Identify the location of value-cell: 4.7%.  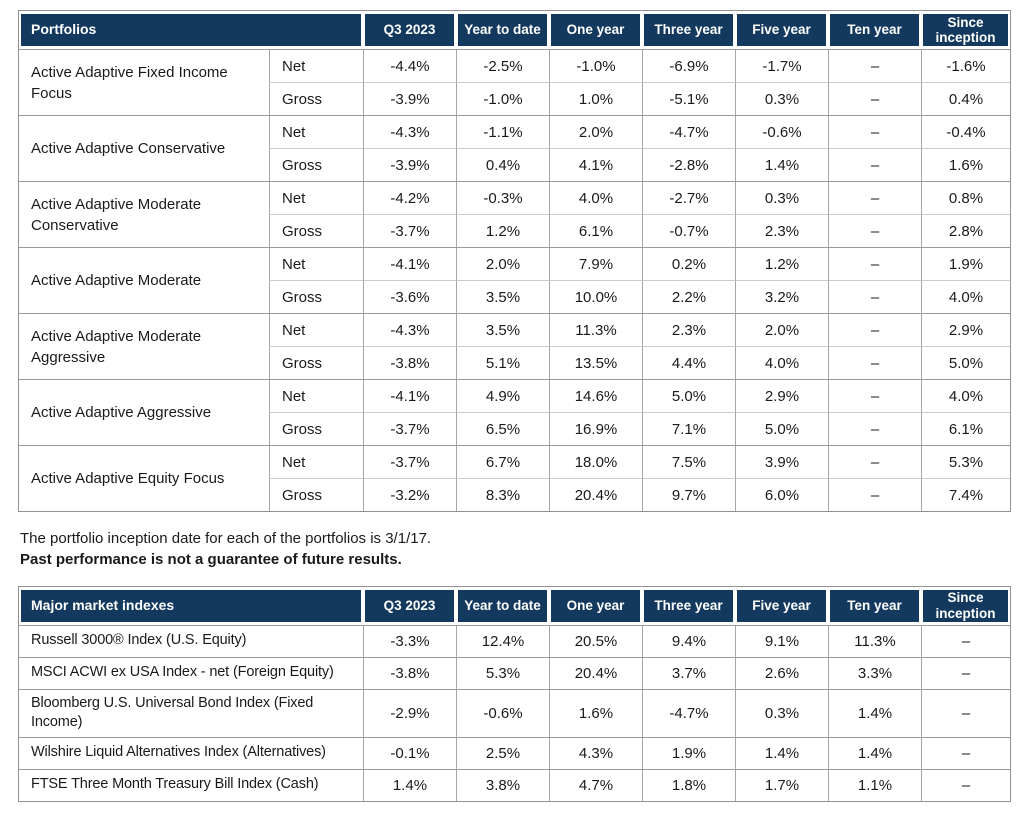
(595, 784).